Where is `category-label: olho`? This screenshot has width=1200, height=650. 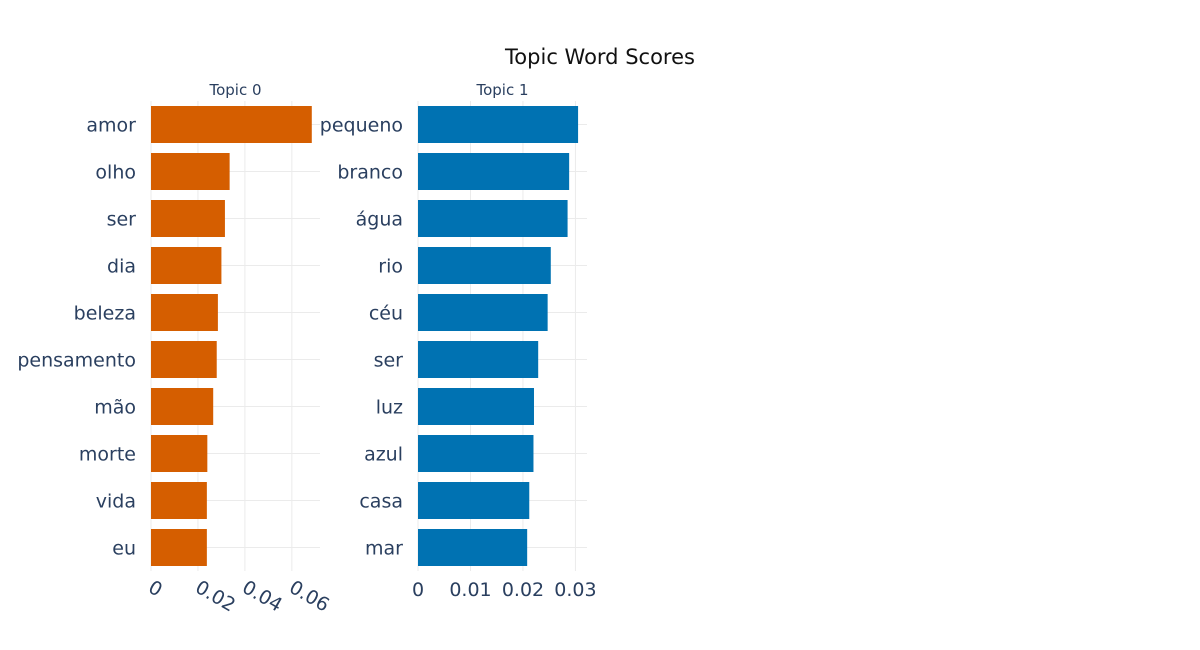 category-label: olho is located at coordinates (115, 173).